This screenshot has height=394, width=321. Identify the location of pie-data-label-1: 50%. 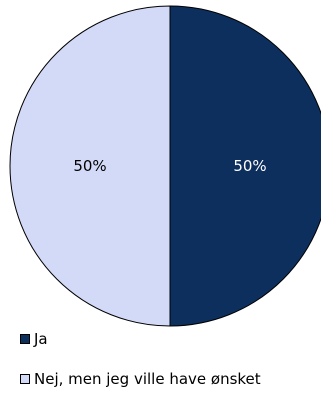
(89, 166).